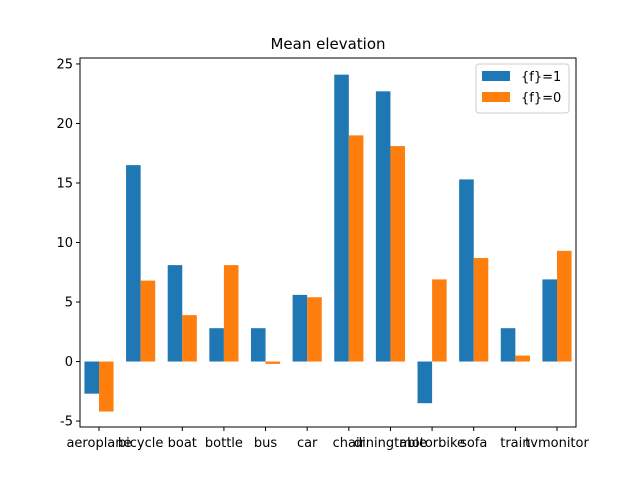 The image size is (640, 484). Describe the element at coordinates (307, 443) in the screenshot. I see `x-tick-label: car` at that location.